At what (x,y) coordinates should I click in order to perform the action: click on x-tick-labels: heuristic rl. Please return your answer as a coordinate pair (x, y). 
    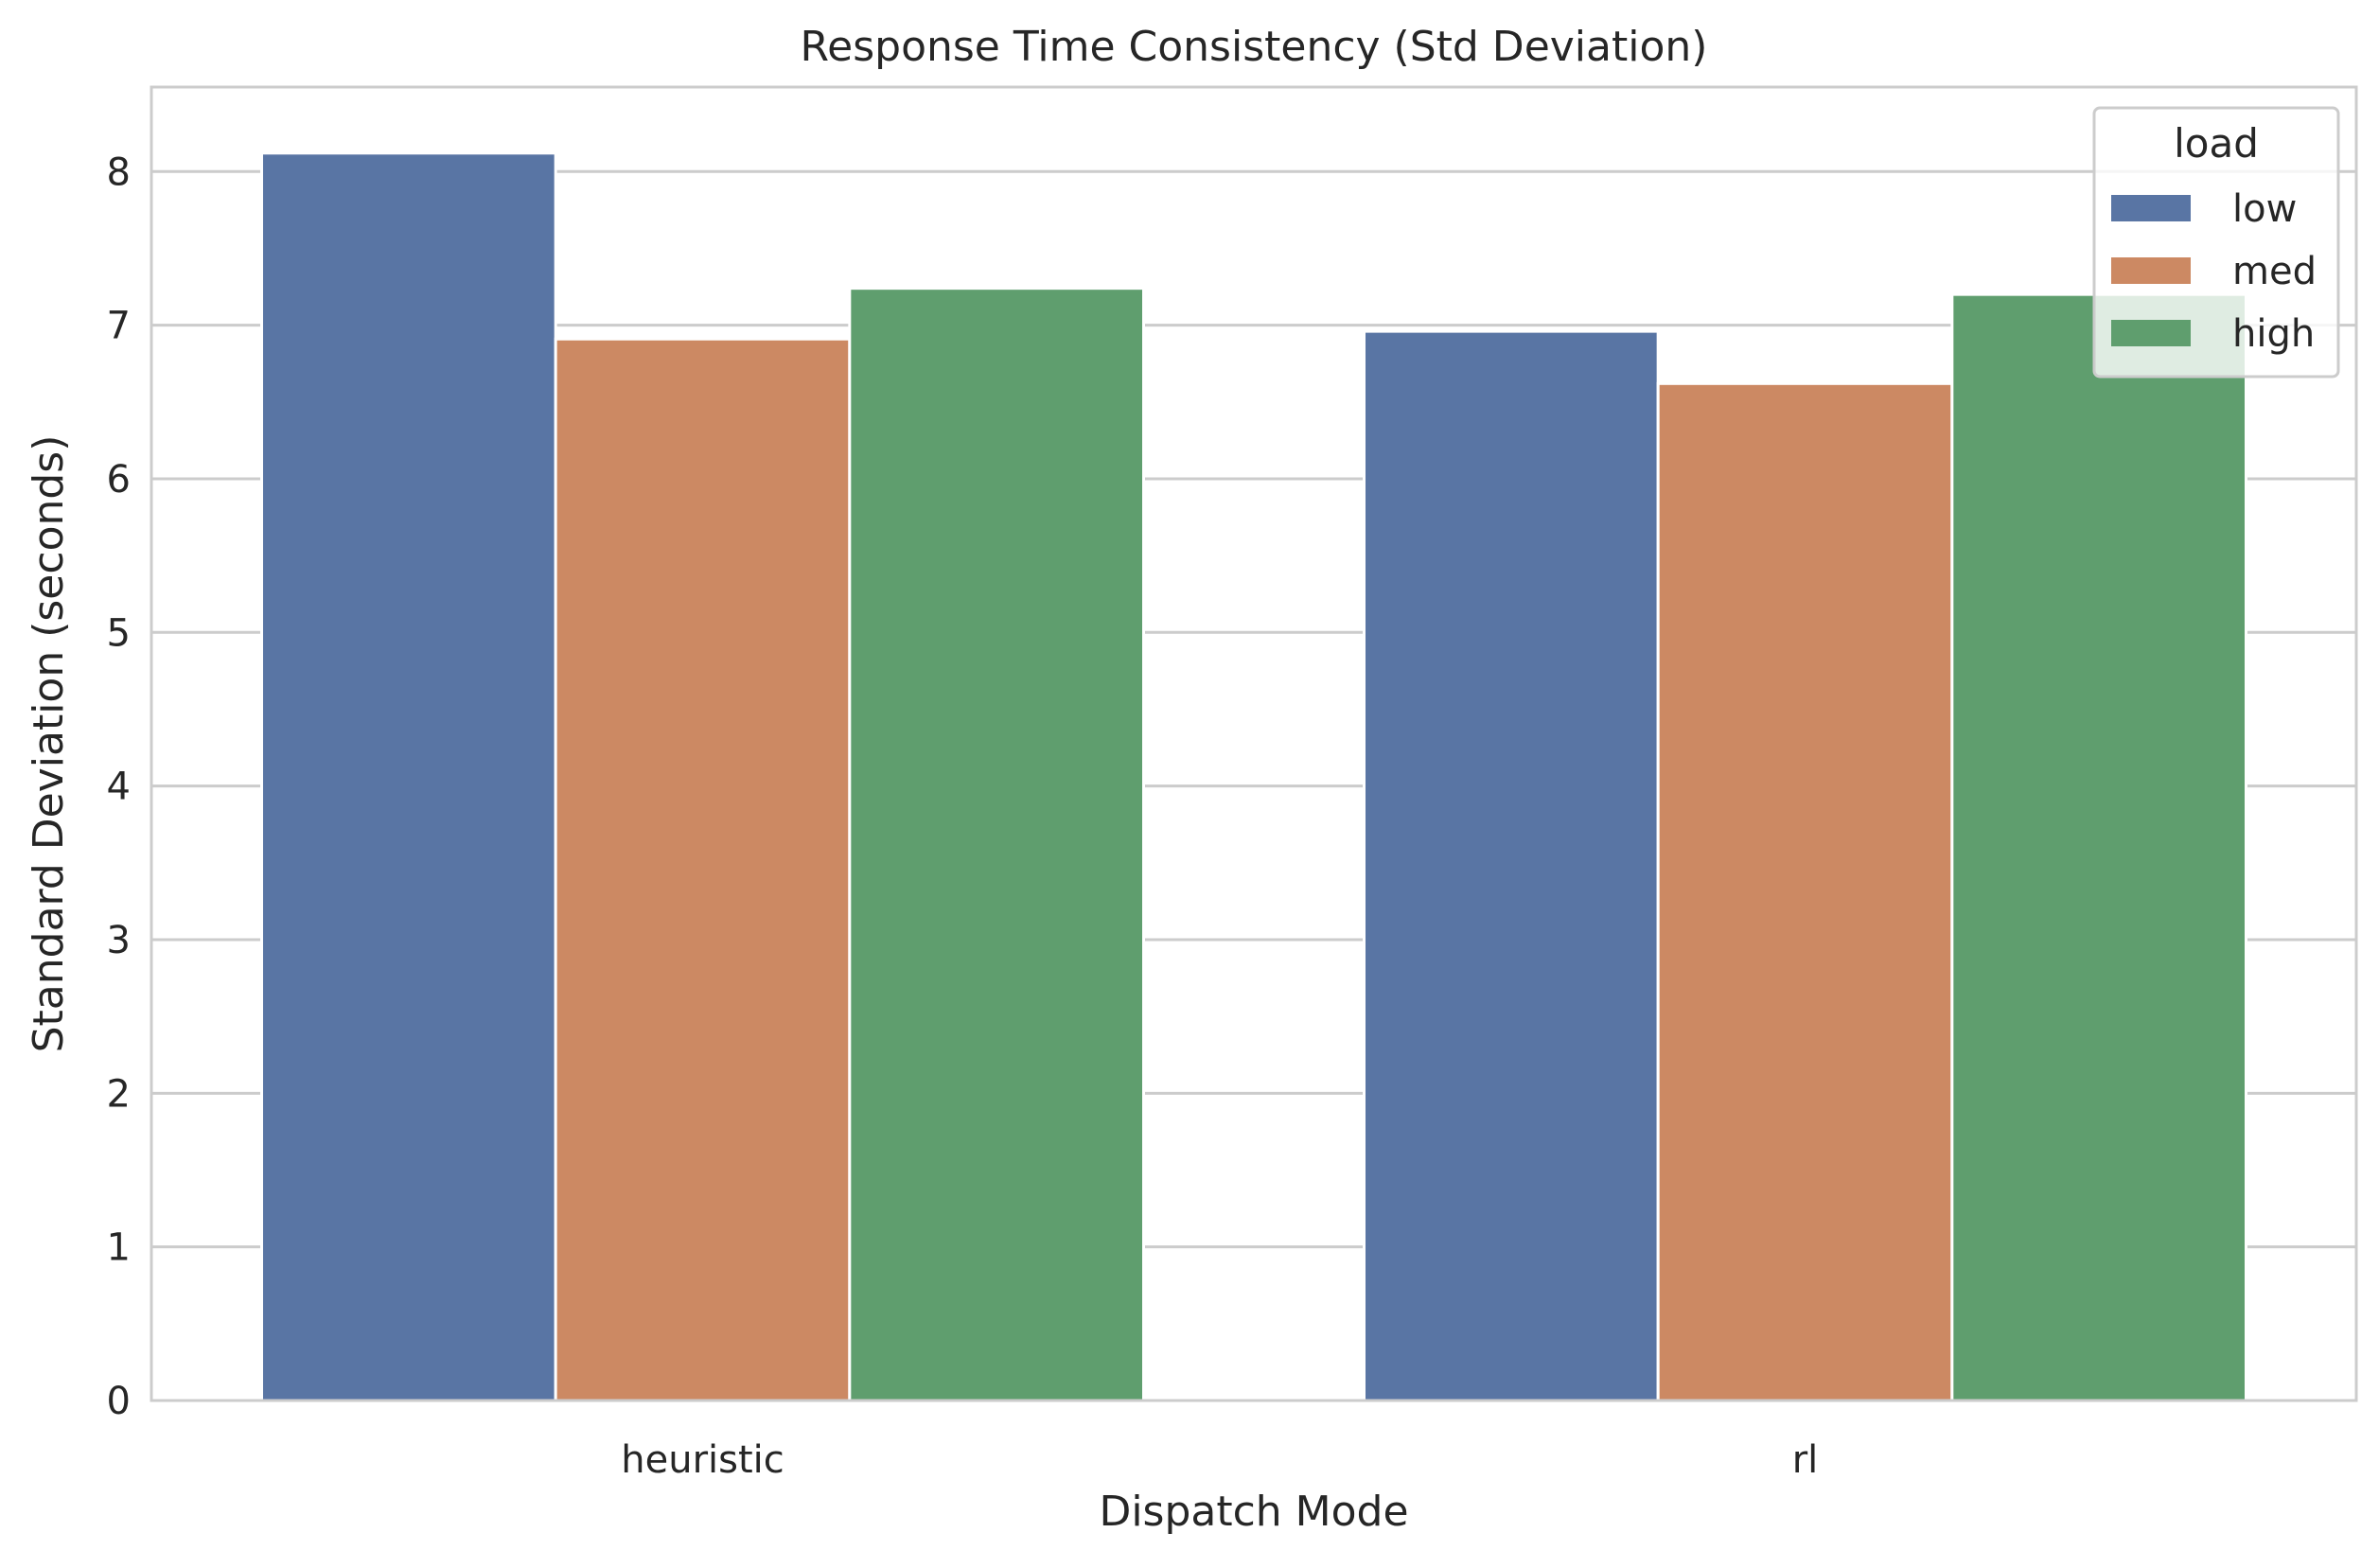
    Looking at the image, I should click on (1219, 1460).